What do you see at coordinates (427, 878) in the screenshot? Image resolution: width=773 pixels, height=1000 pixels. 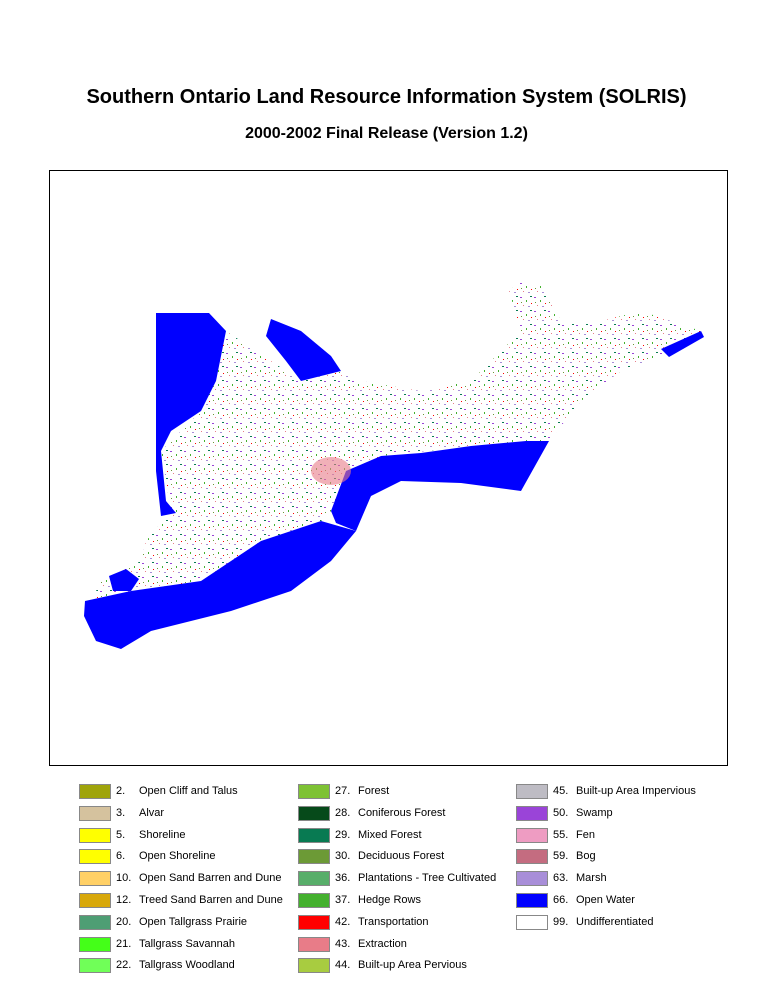 I see `legend-label: Plantations - Tree Cultivated` at bounding box center [427, 878].